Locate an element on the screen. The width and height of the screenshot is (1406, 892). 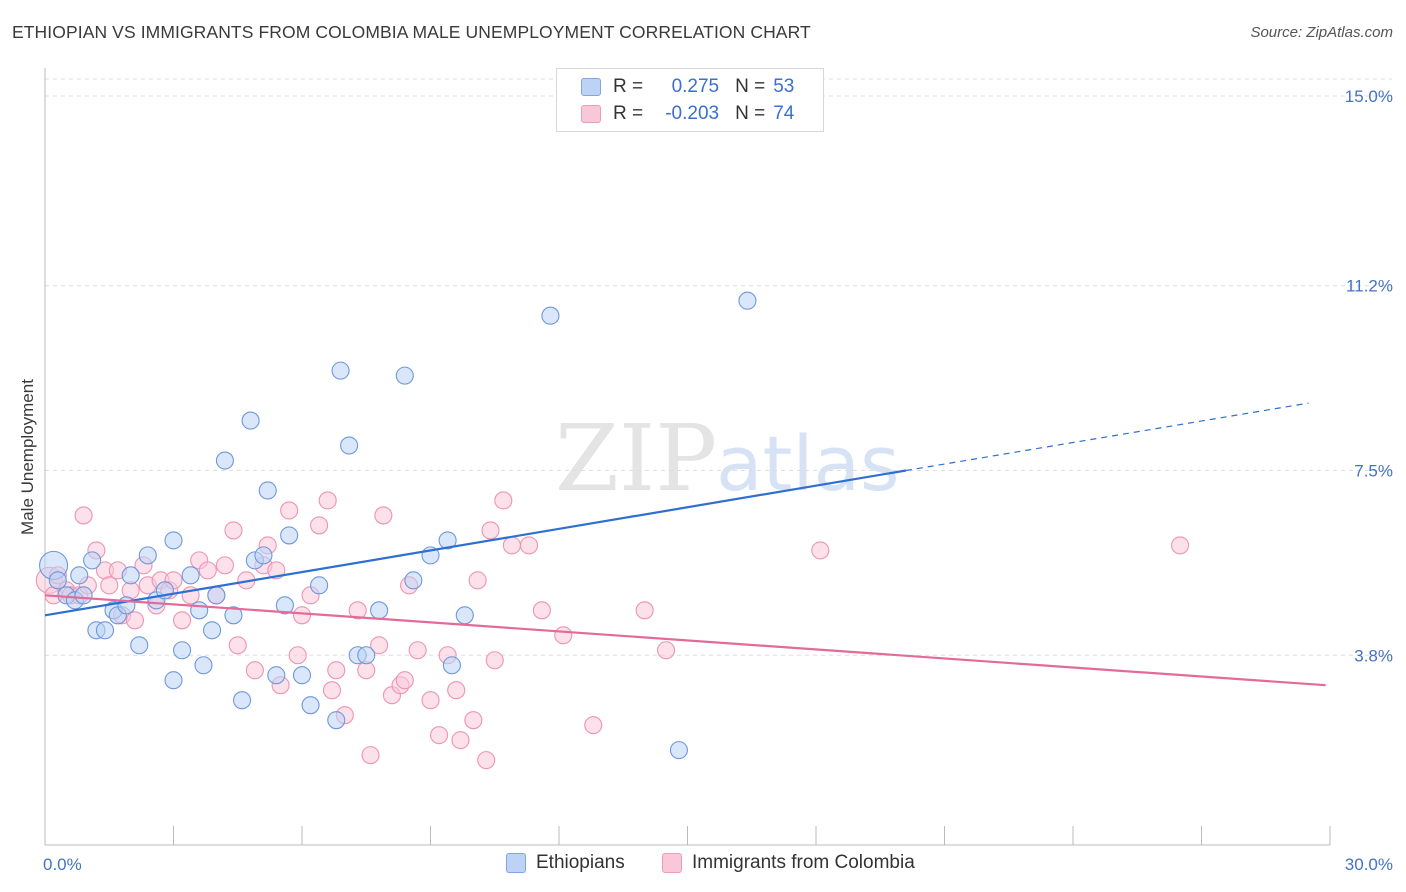
source-credit: Source: ZipAtlas.com is located at coordinates (1321, 32).